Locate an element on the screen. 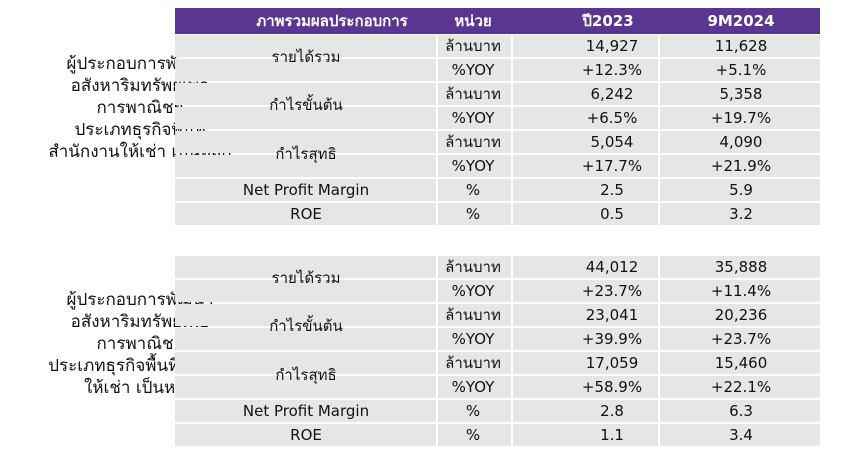 The height and width of the screenshot is (456, 850). header-metric: ภาพรวมผลประกอบการ is located at coordinates (332, 21).